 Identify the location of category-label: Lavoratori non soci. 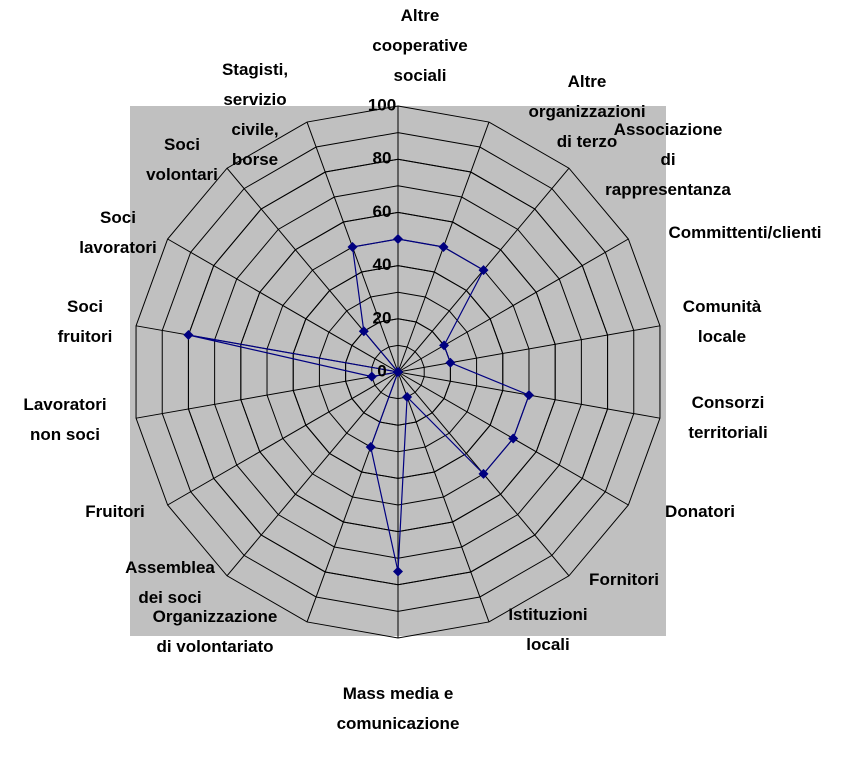
(65, 419).